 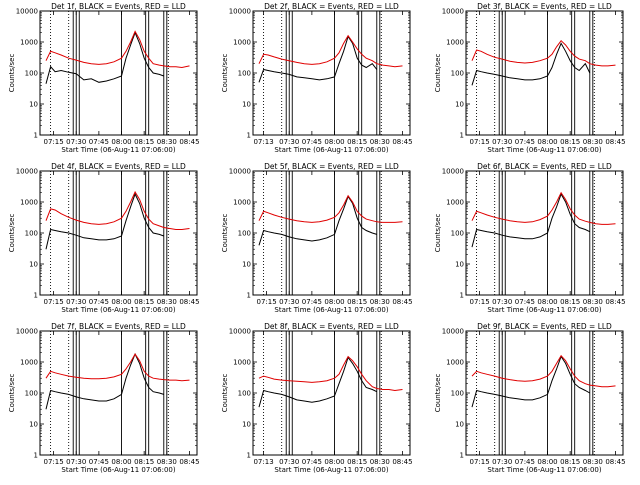 I want to click on panel-title: Det 6f, BLACK = Events, RED = LLD, so click(x=544, y=166).